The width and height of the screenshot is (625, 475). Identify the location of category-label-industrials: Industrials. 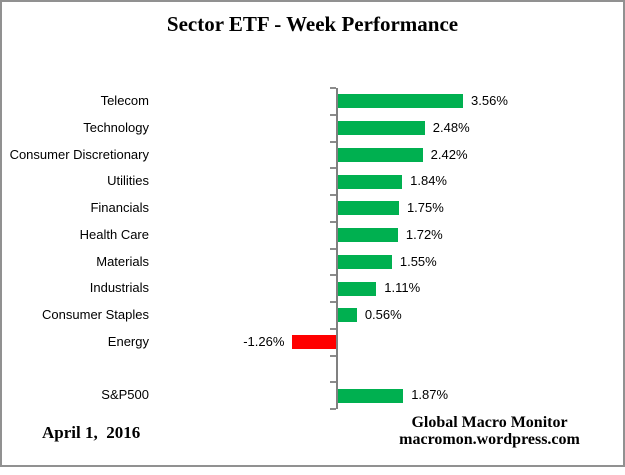
(119, 288).